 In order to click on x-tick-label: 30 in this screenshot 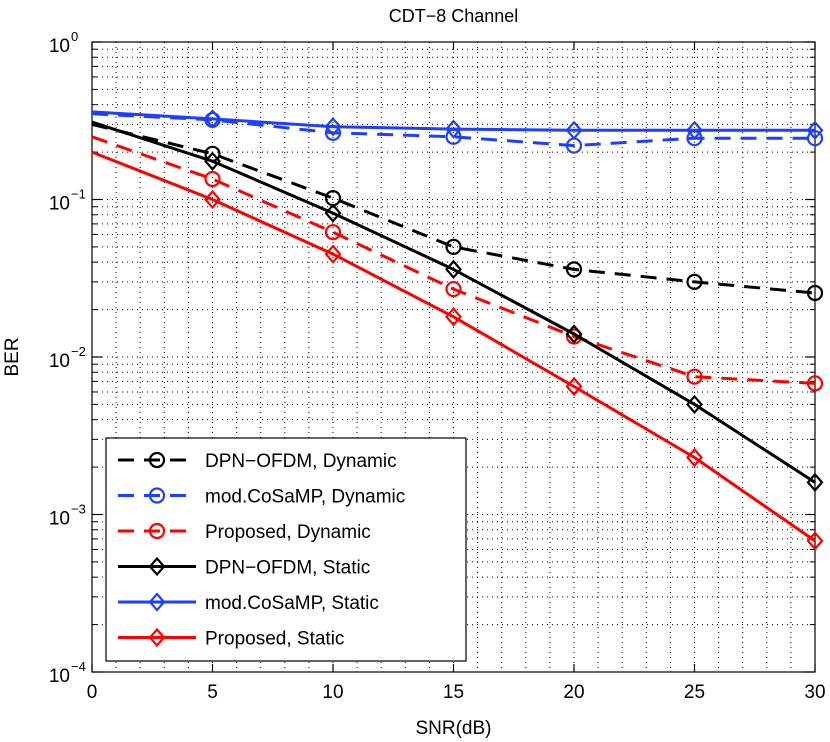, I will do `click(814, 692)`.